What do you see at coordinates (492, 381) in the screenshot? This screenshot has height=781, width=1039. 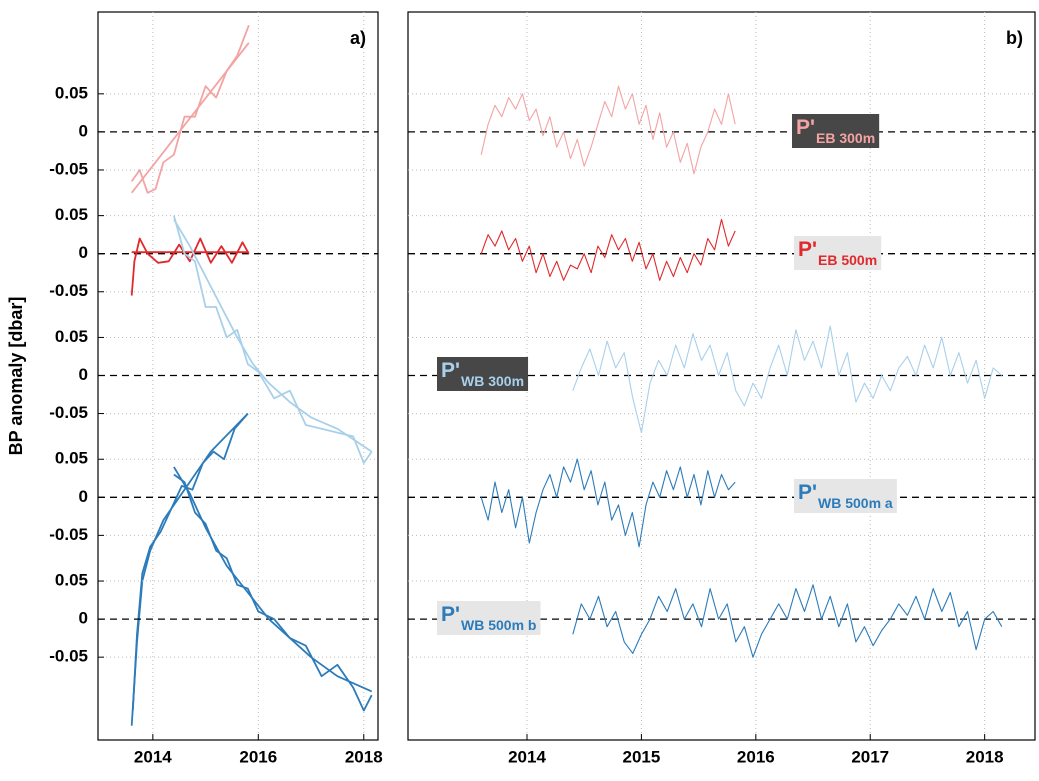 I see `label-sub: WB 300m` at bounding box center [492, 381].